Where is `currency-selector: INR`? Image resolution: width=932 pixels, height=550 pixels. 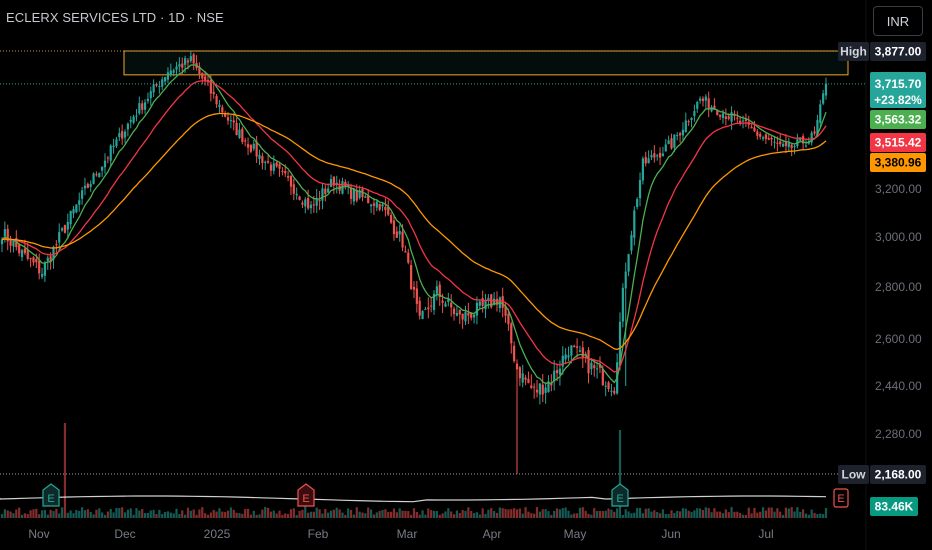 currency-selector: INR is located at coordinates (898, 21).